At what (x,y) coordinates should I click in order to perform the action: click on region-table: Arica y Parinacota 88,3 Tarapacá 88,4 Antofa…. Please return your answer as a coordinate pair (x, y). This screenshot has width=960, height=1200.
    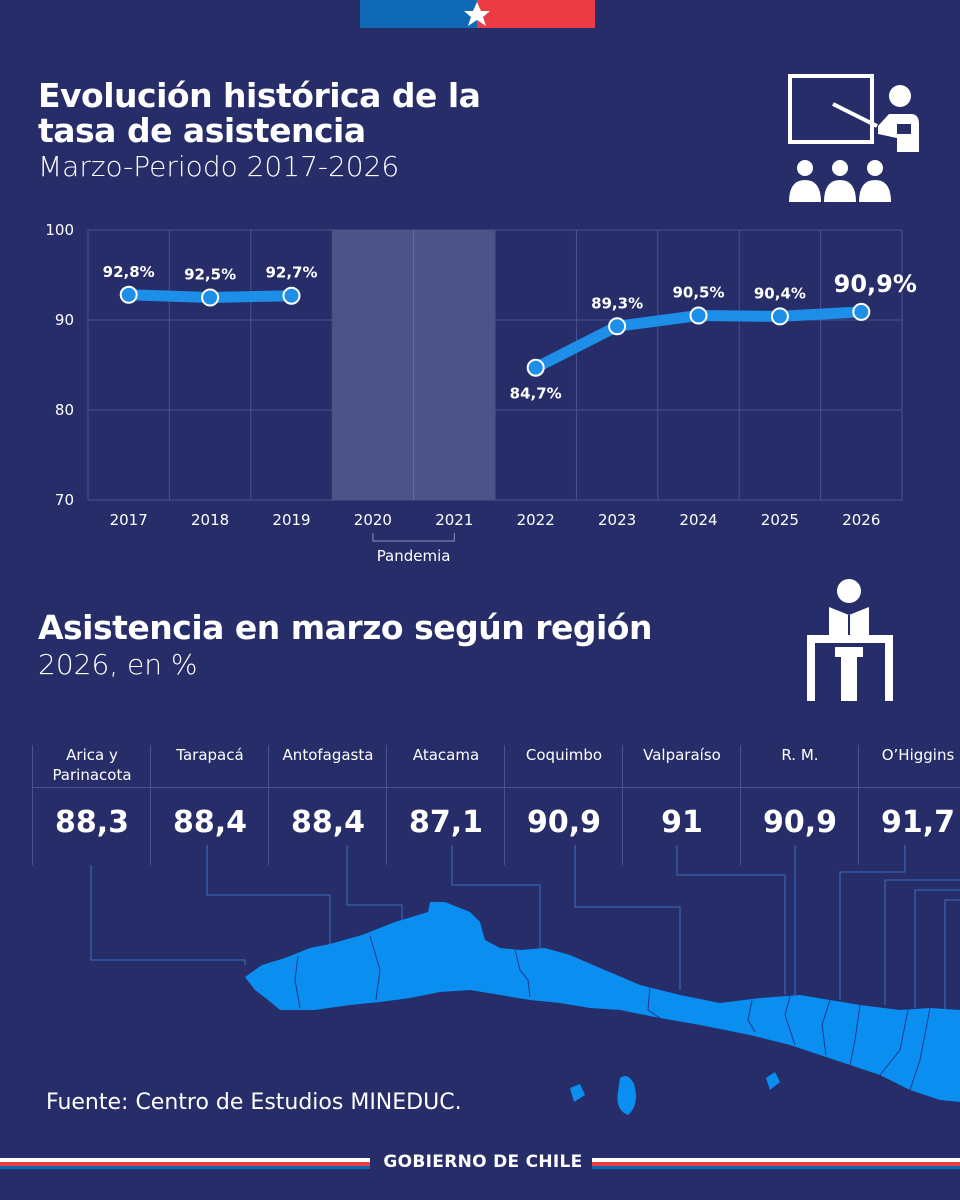
    Looking at the image, I should click on (496, 805).